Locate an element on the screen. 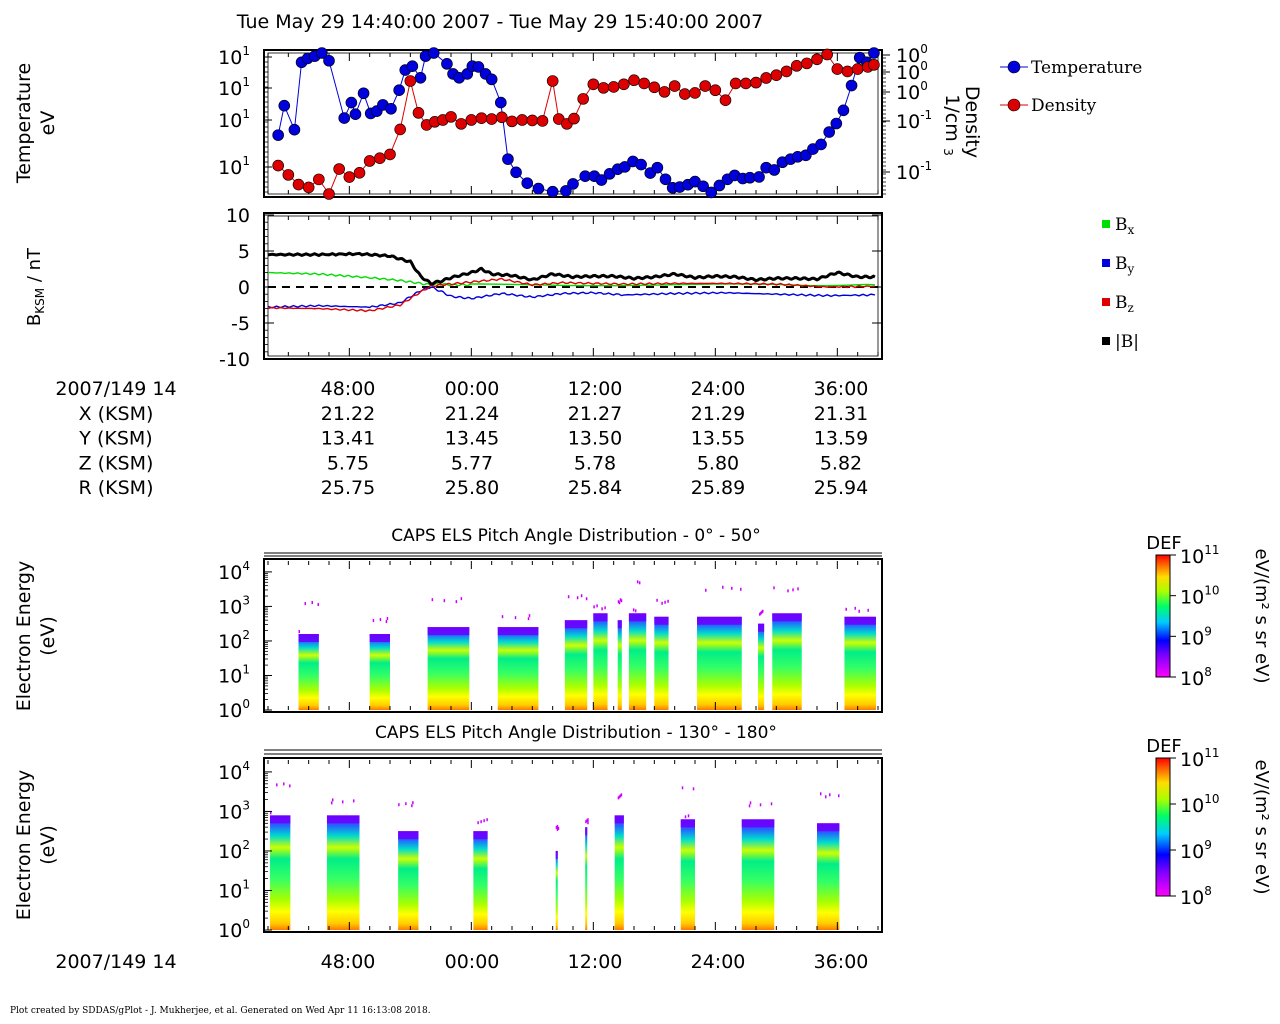 This screenshot has width=1280, height=1024. panel1-legend: Temperature Density is located at coordinates (1071, 87).